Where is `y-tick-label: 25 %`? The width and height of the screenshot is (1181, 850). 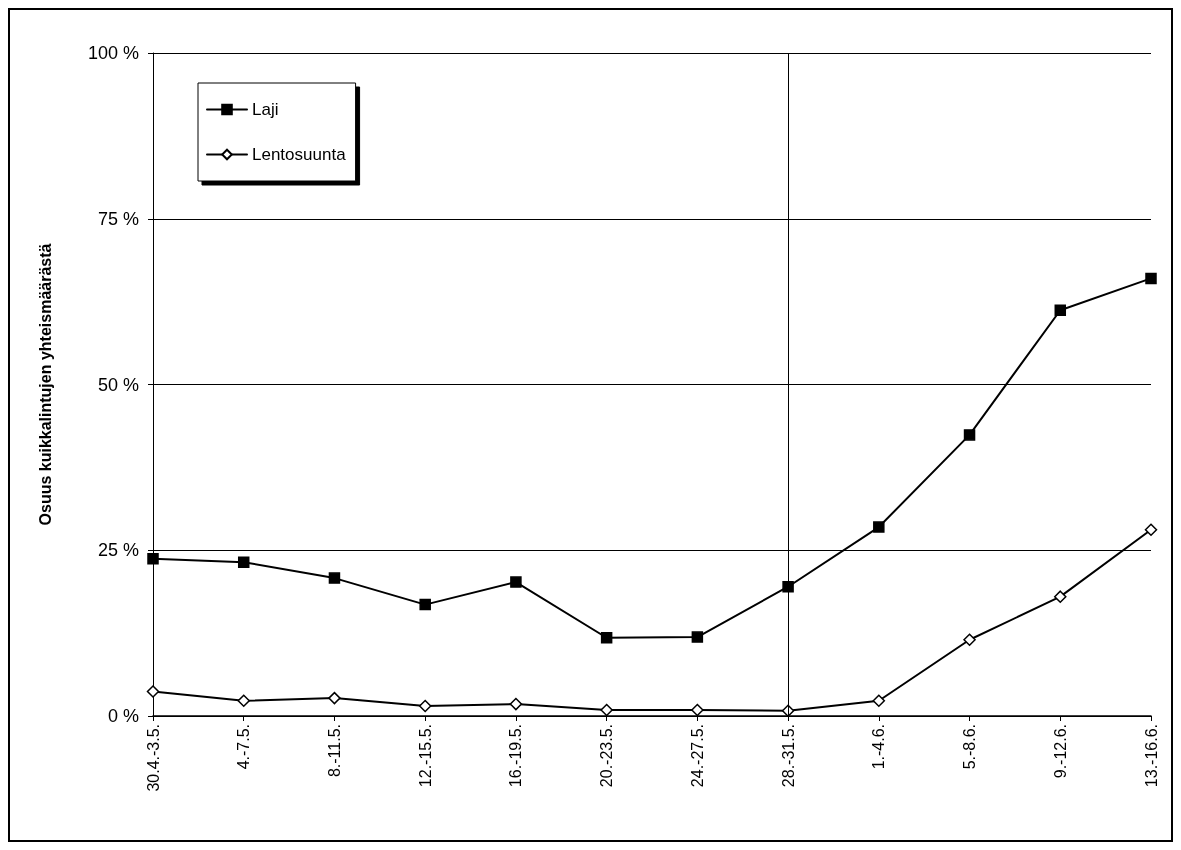 y-tick-label: 25 % is located at coordinates (118, 550).